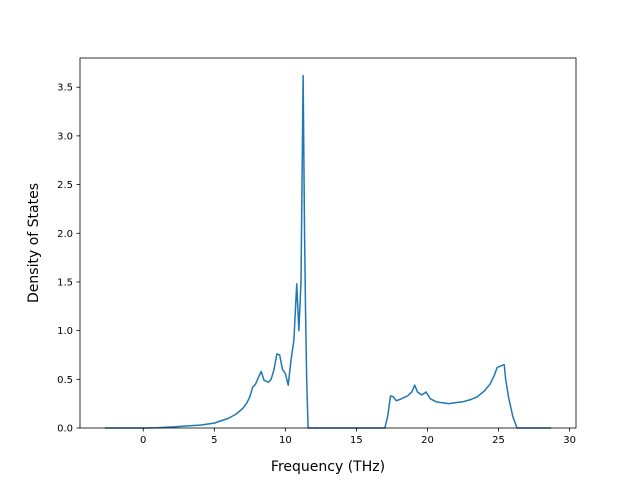  I want to click on x-tick-label: 20, so click(427, 440).